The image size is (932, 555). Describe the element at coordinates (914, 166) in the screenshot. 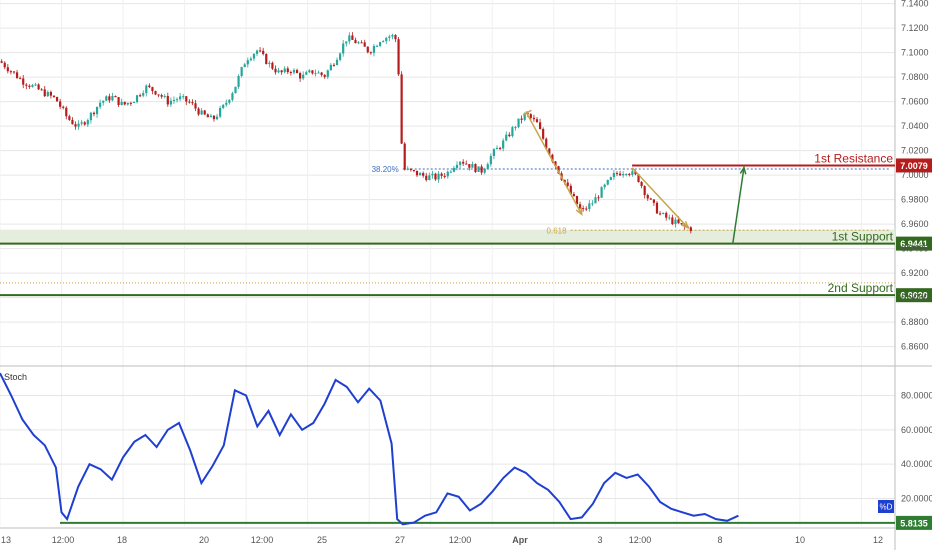

I see `level-price-badge-text-1: 7.0079` at that location.